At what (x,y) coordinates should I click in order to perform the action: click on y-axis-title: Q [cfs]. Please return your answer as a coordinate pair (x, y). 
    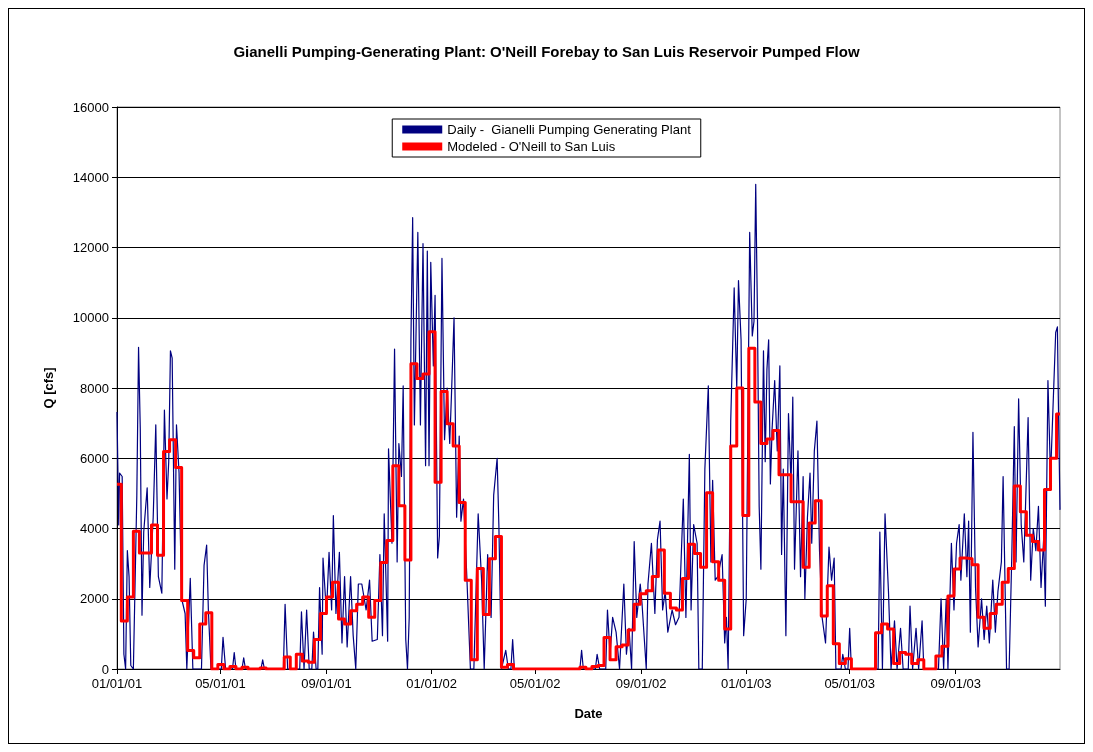
    Looking at the image, I should click on (48, 388).